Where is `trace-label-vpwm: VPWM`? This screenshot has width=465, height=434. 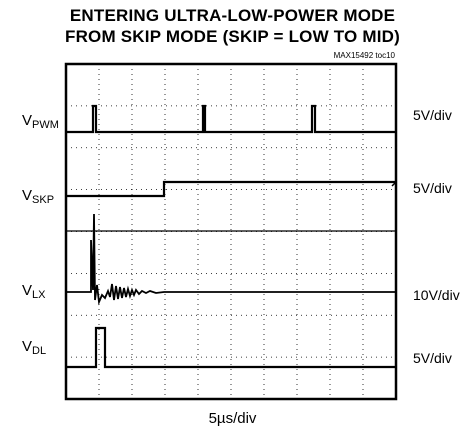 trace-label-vpwm: VPWM is located at coordinates (40, 121).